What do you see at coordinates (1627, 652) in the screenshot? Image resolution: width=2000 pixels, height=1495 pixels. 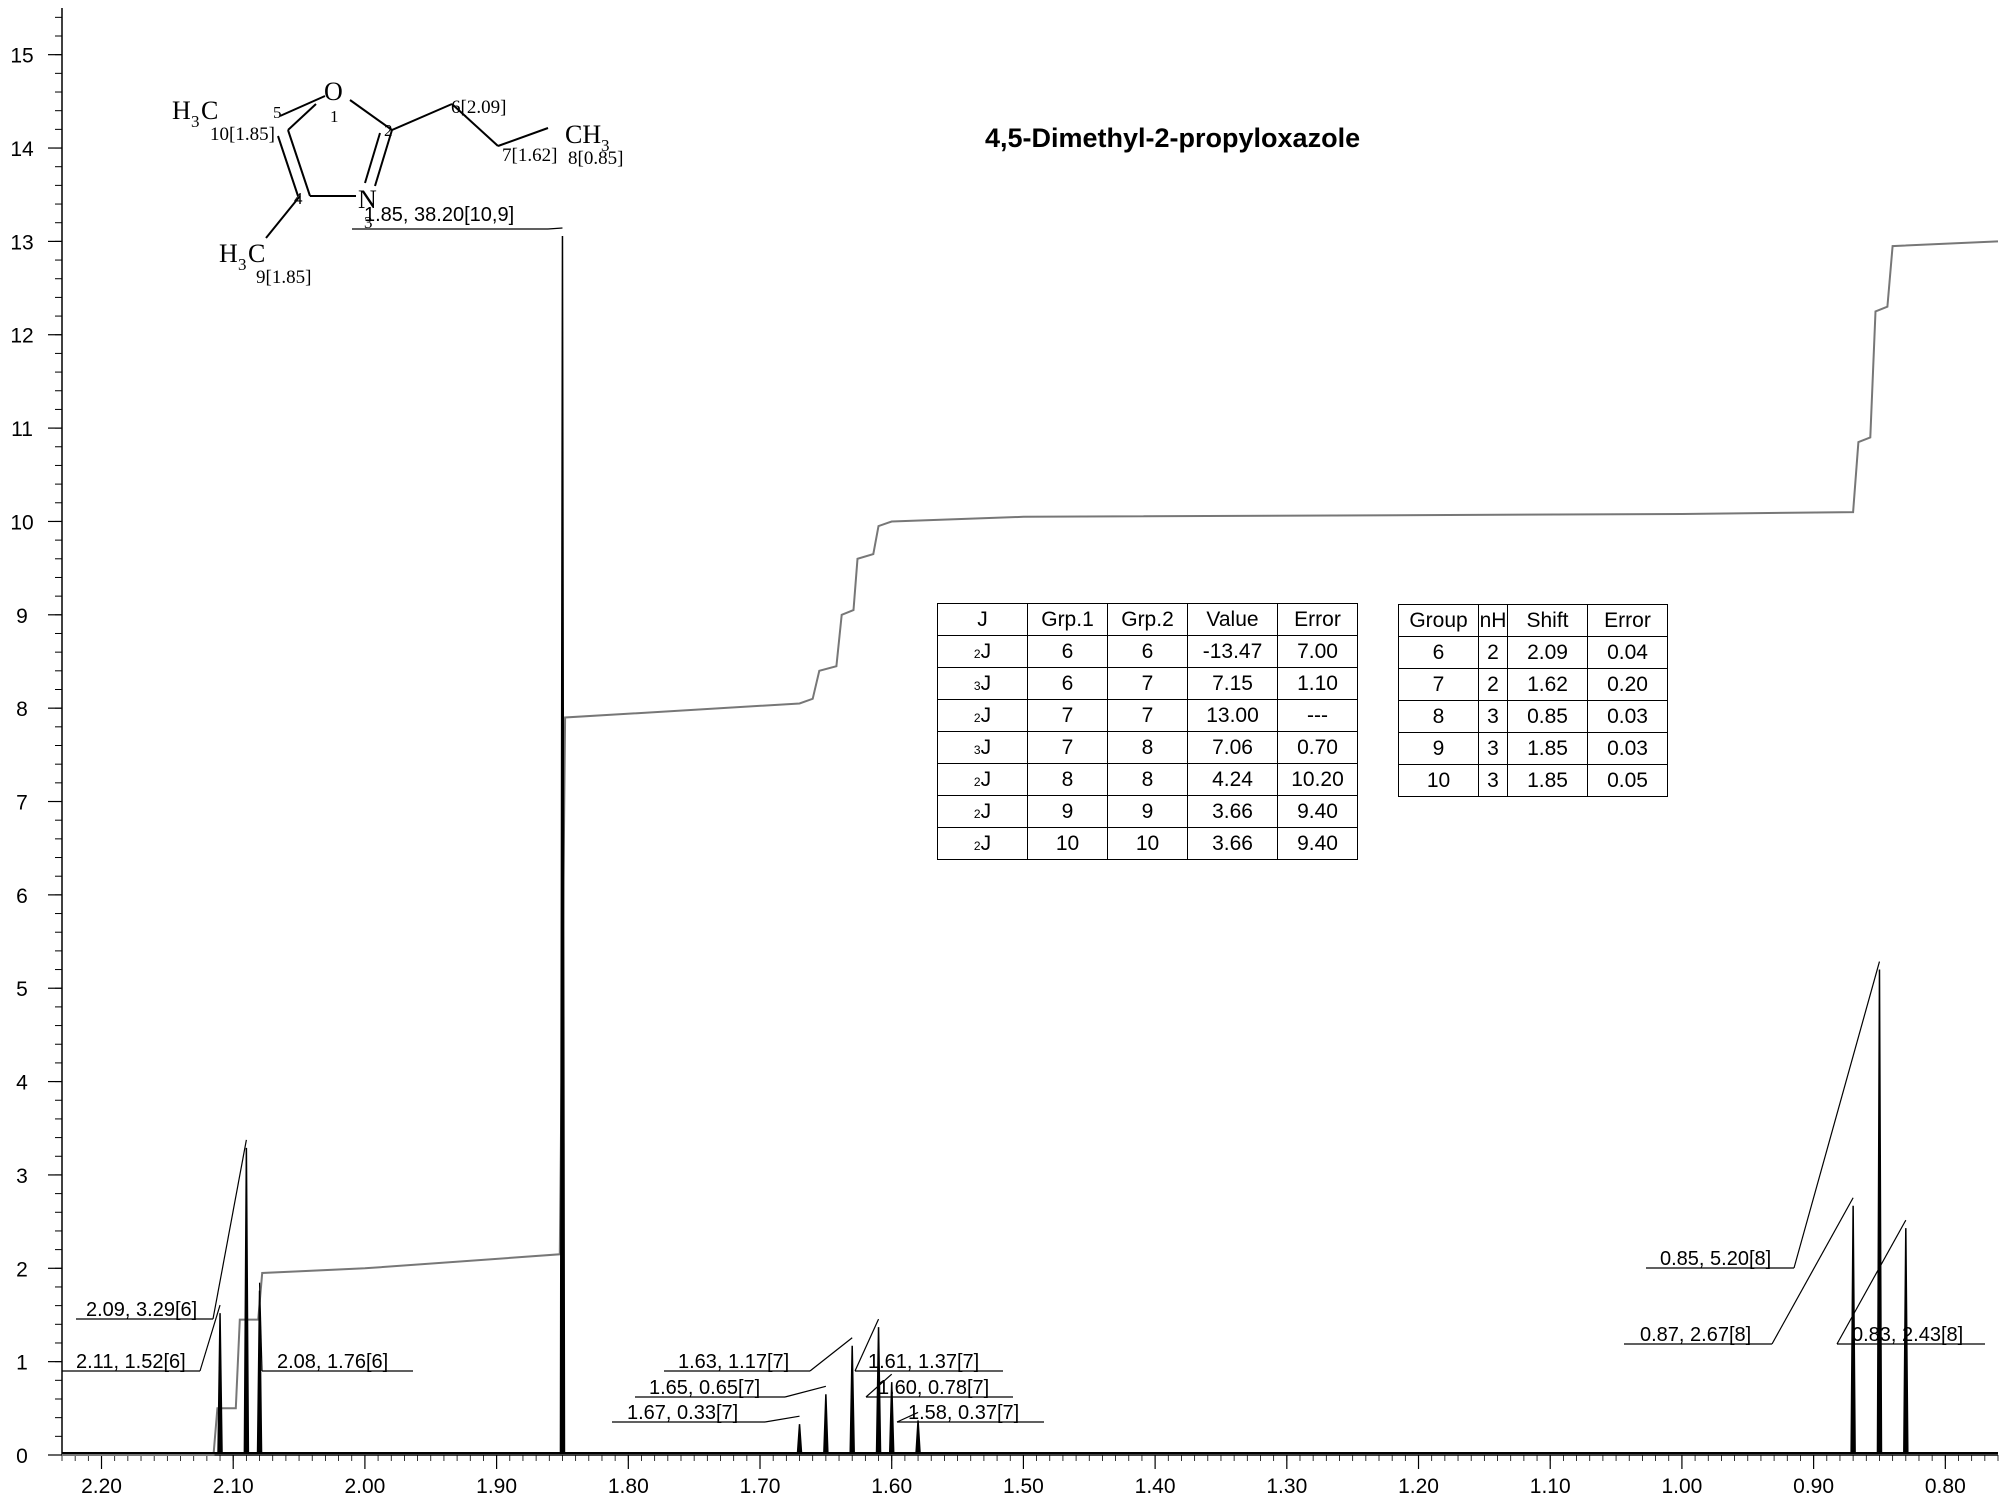 I see `shift-error-cell: 0.04` at bounding box center [1627, 652].